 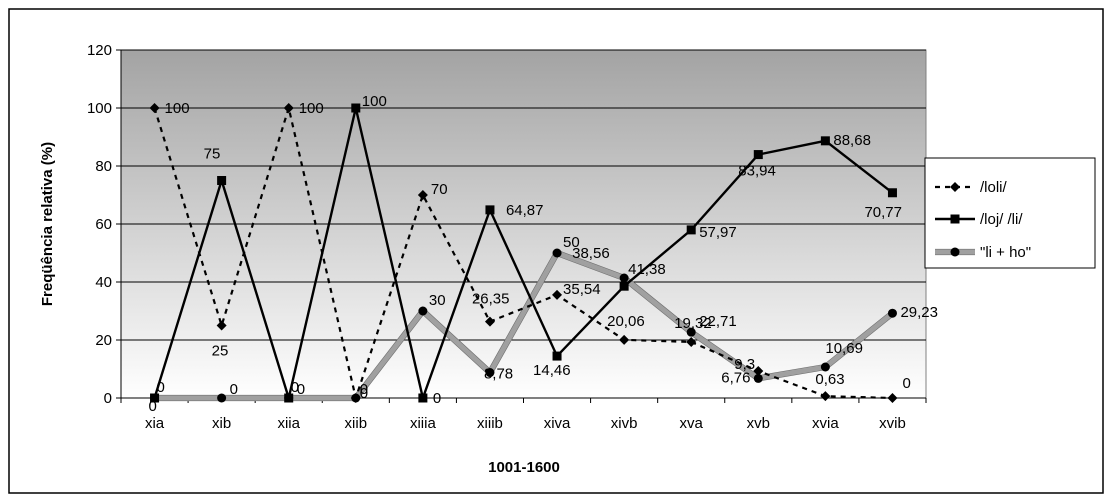 I want to click on y-tick-label: 40, so click(x=103, y=282).